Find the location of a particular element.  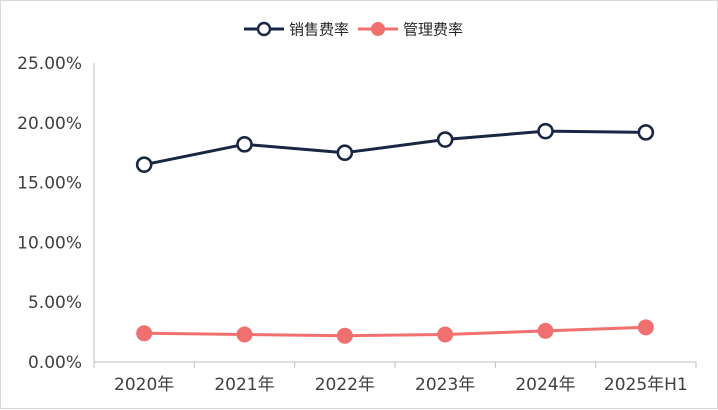

x-tick-label: 2021年 is located at coordinates (244, 385).